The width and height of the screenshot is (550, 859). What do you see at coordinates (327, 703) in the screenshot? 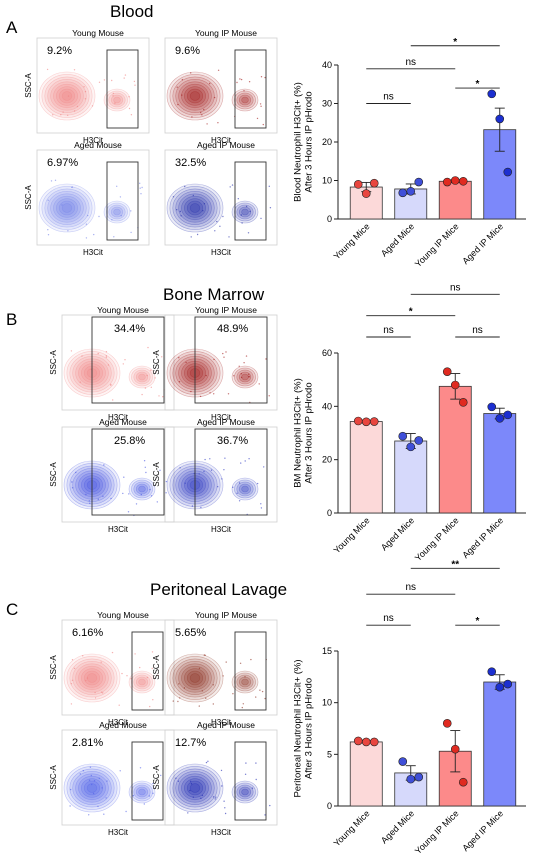
I see `y-tick-label: 10` at bounding box center [327, 703].